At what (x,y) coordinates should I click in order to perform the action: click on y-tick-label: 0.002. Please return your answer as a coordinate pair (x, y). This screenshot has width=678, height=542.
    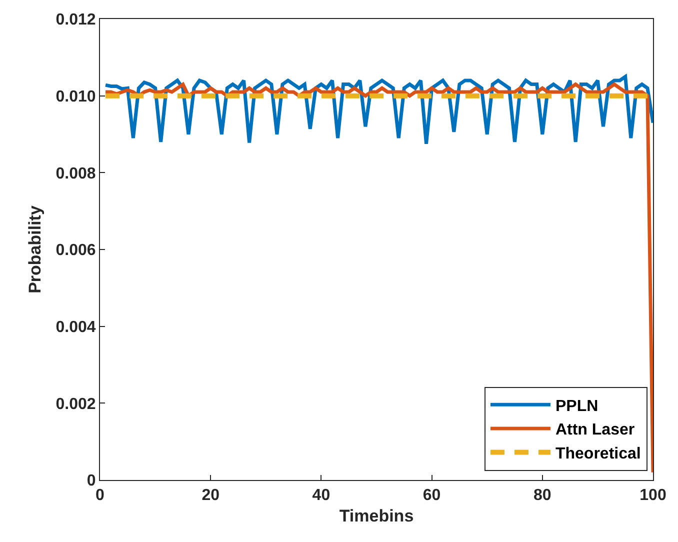
    Looking at the image, I should click on (76, 404).